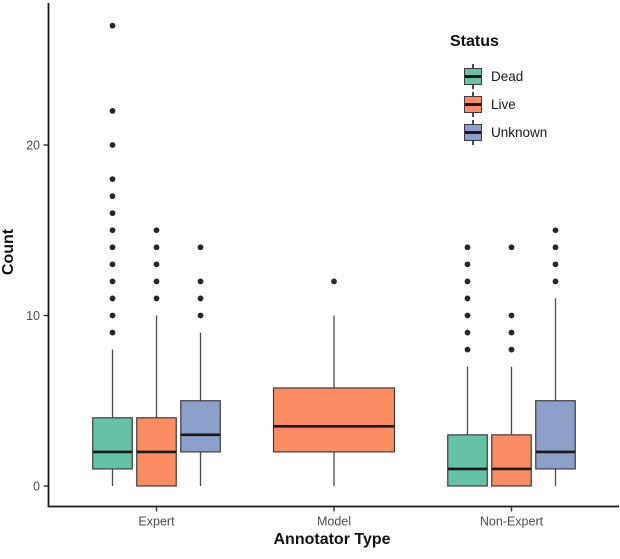 This screenshot has width=620, height=559. What do you see at coordinates (334, 522) in the screenshot?
I see `x-tick-label: Model` at bounding box center [334, 522].